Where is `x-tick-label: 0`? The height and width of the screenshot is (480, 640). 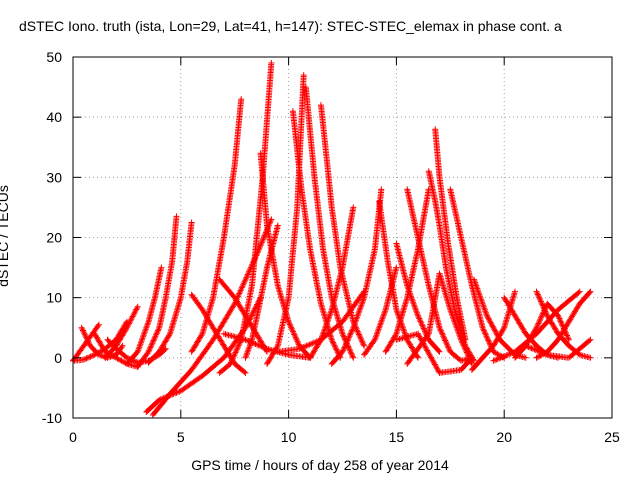
x-tick-label: 0 is located at coordinates (73, 437).